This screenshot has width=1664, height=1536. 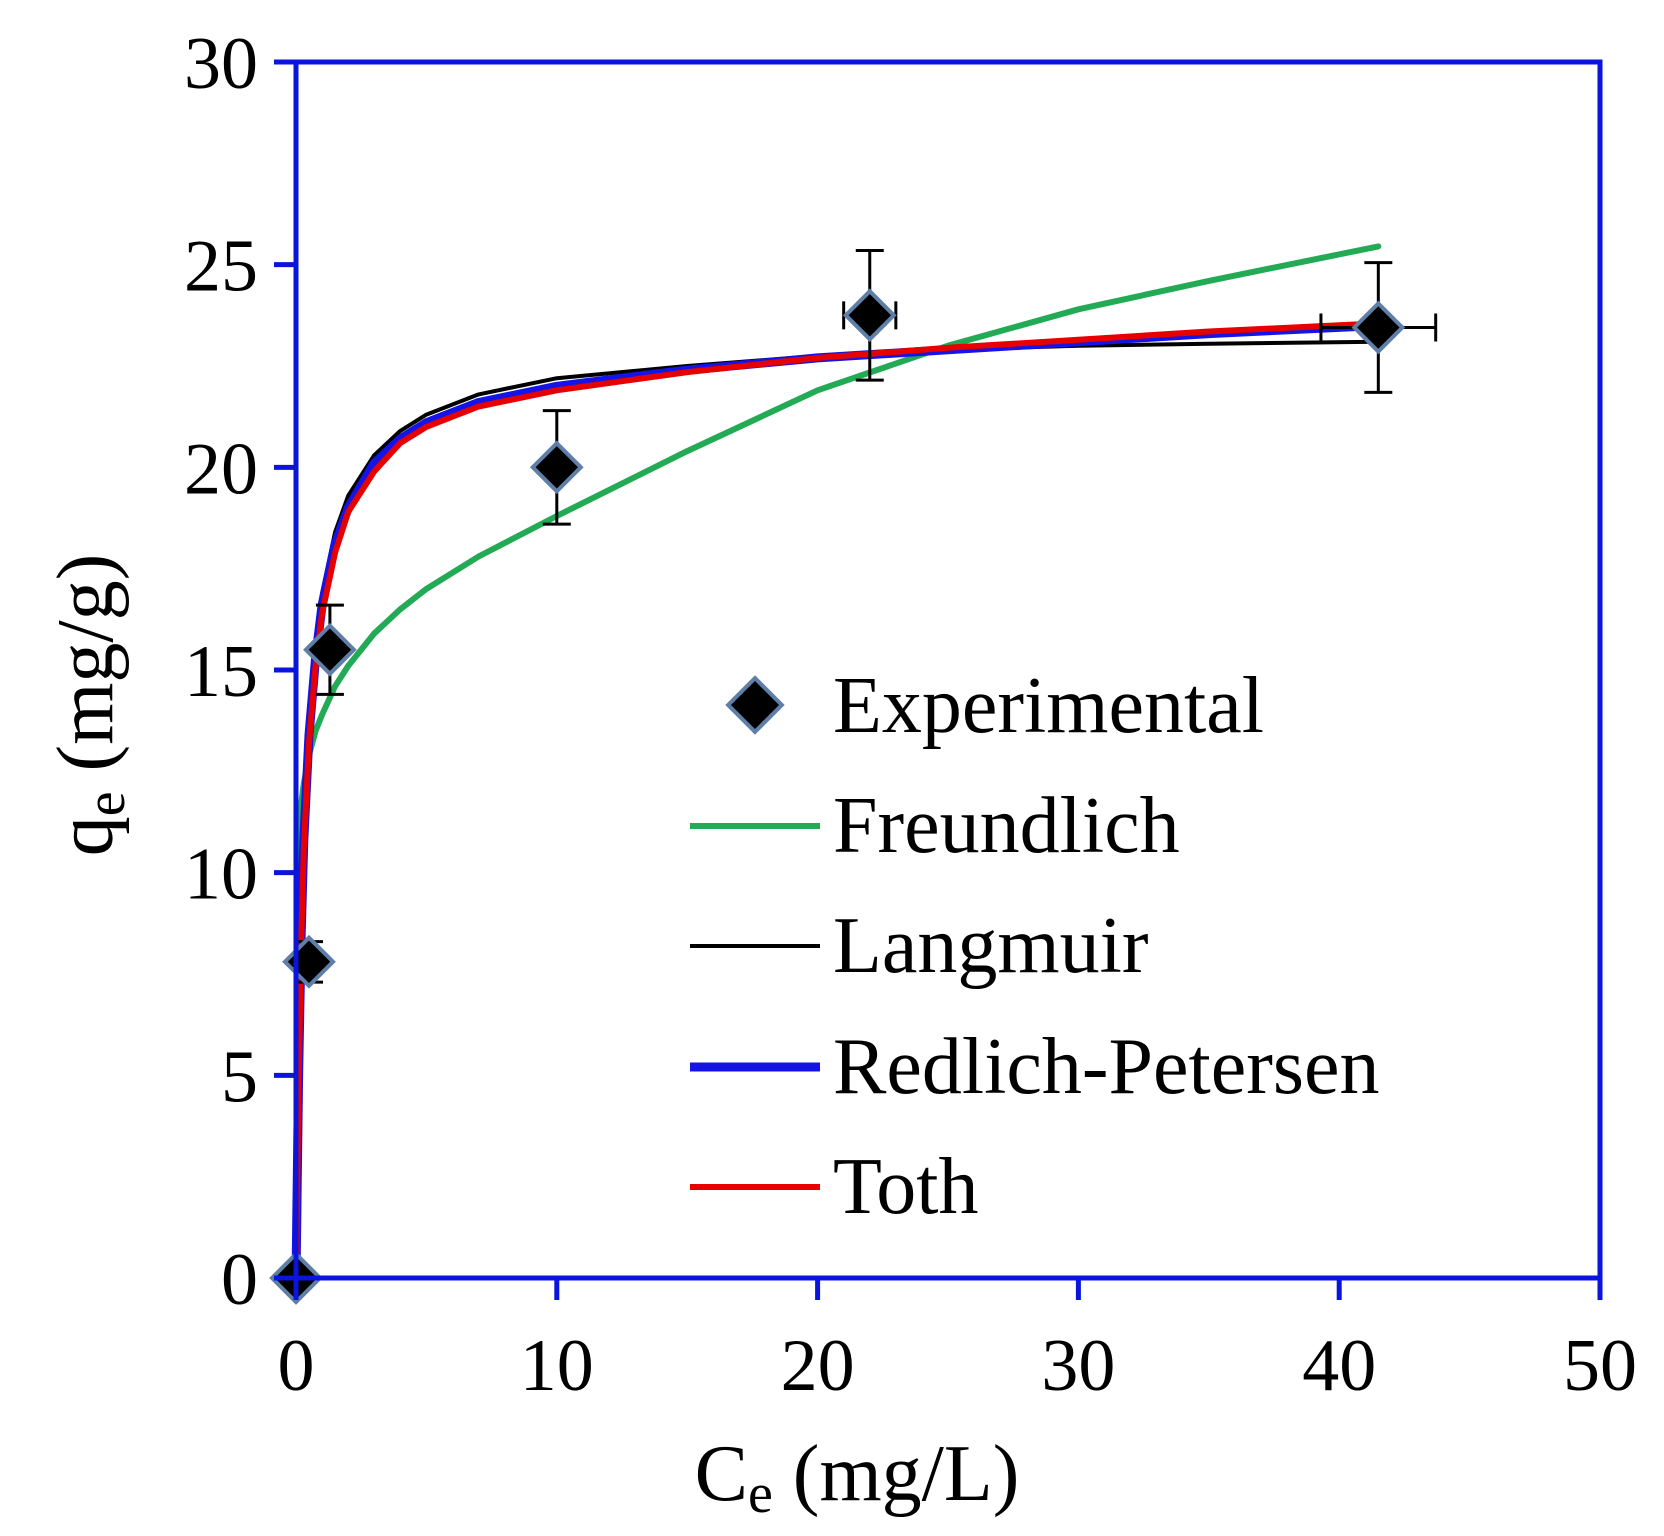 I want to click on x-axis-title-sub: e, so click(x=760, y=1494).